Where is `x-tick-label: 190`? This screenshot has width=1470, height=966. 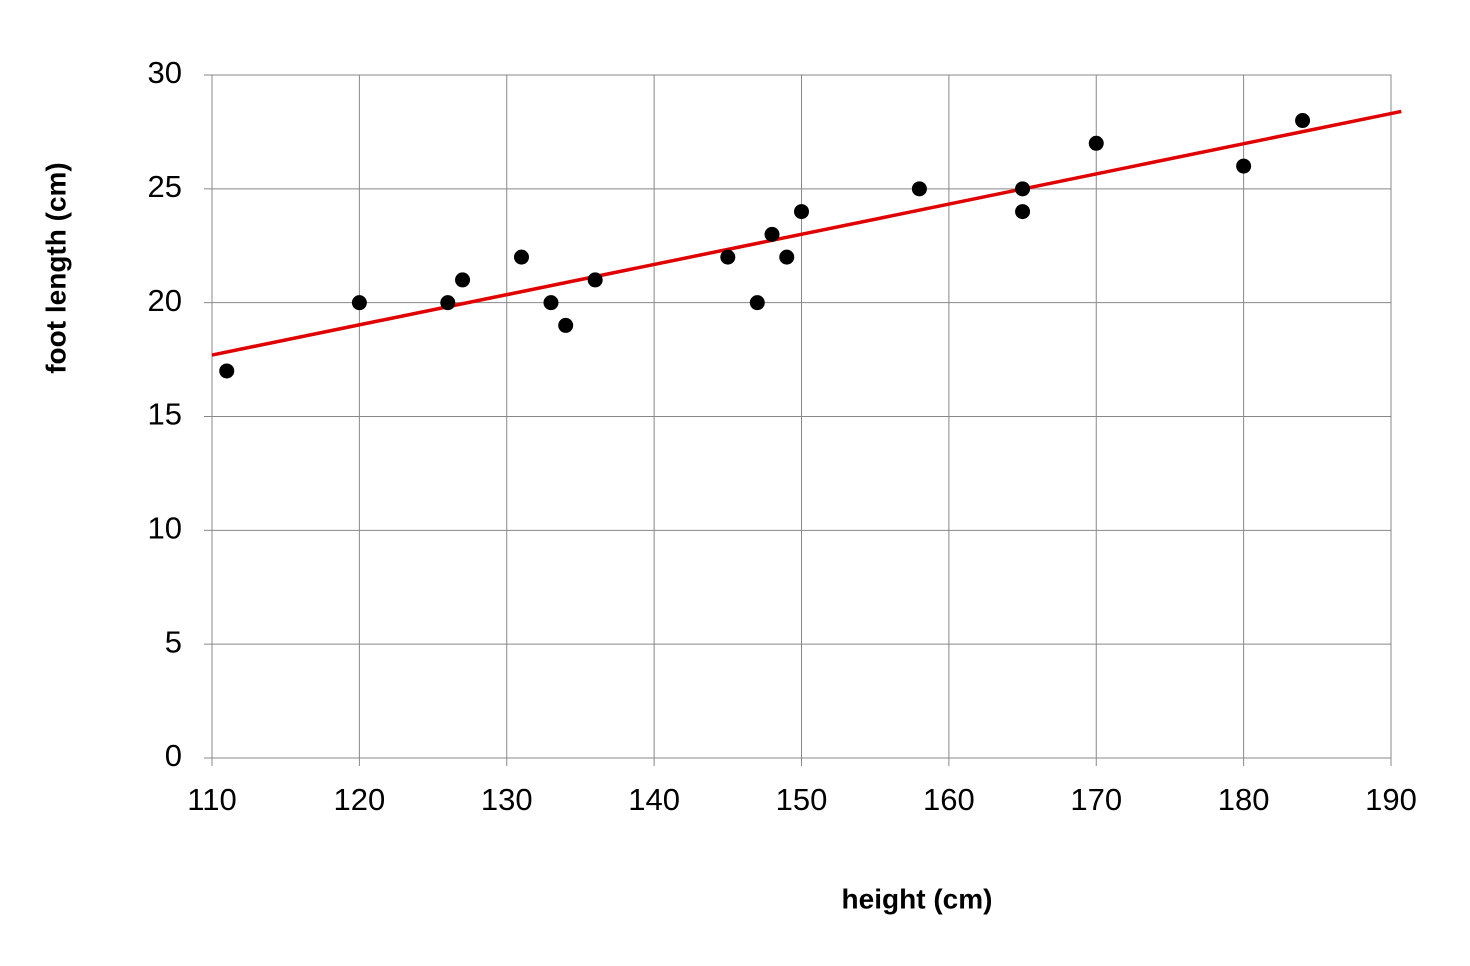 x-tick-label: 190 is located at coordinates (1391, 799).